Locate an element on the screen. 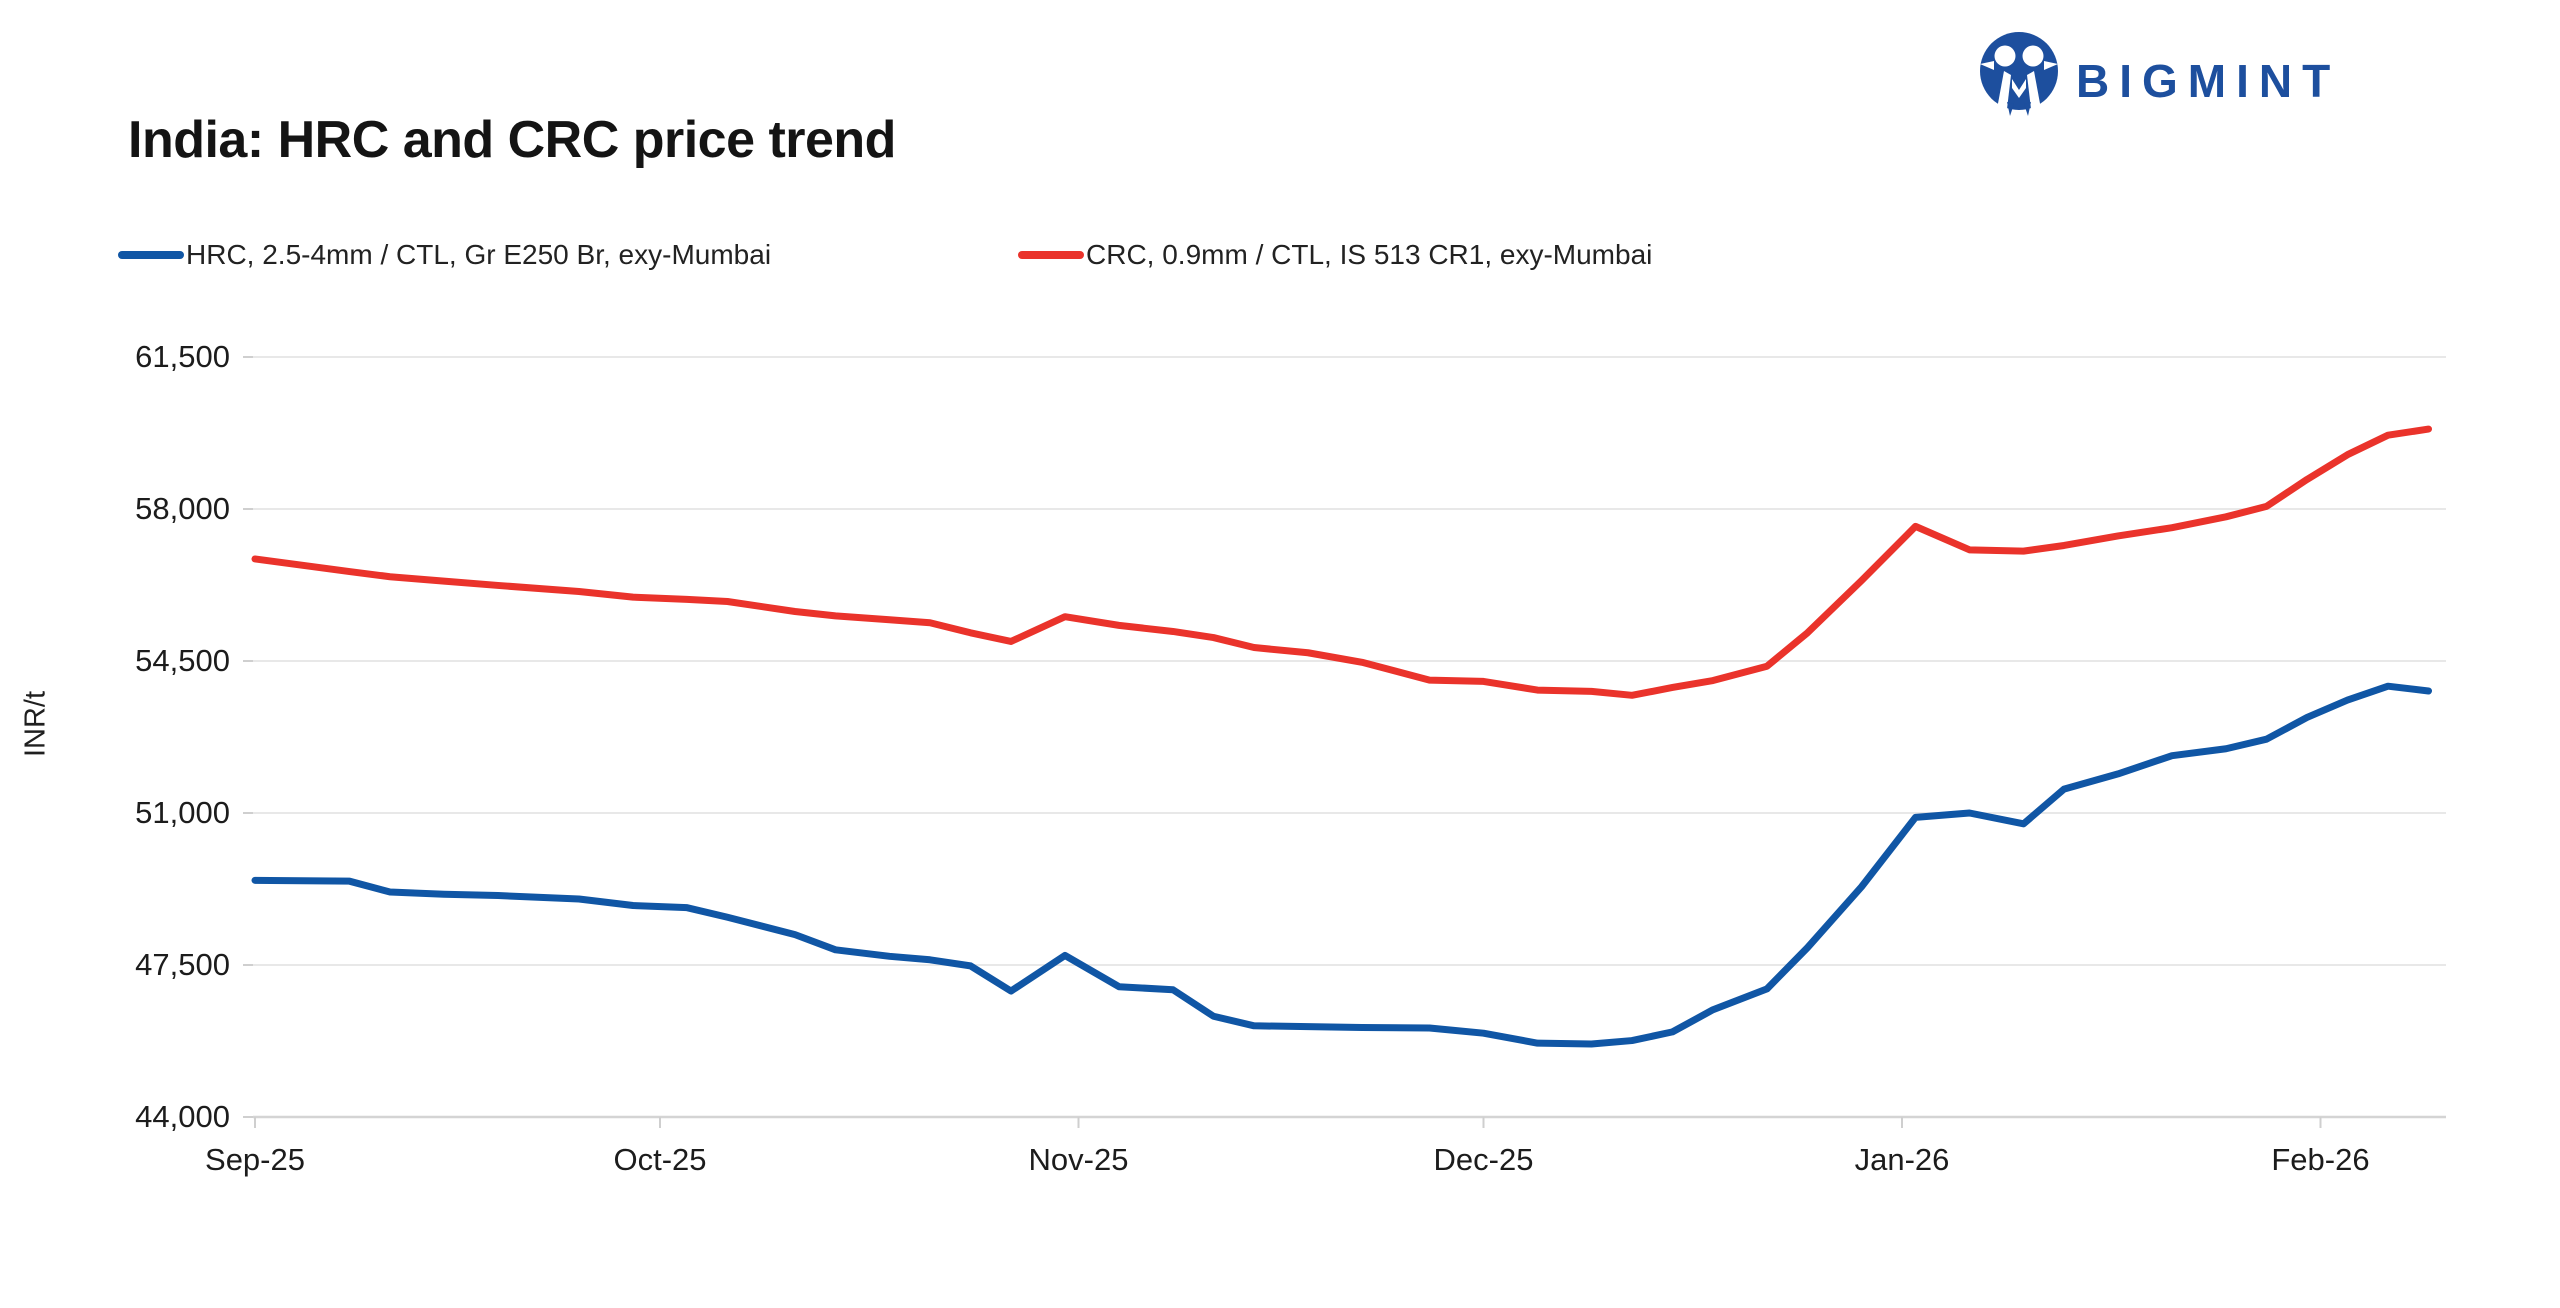 The image size is (2560, 1308). y-tick-label: 47,500 is located at coordinates (182, 964).